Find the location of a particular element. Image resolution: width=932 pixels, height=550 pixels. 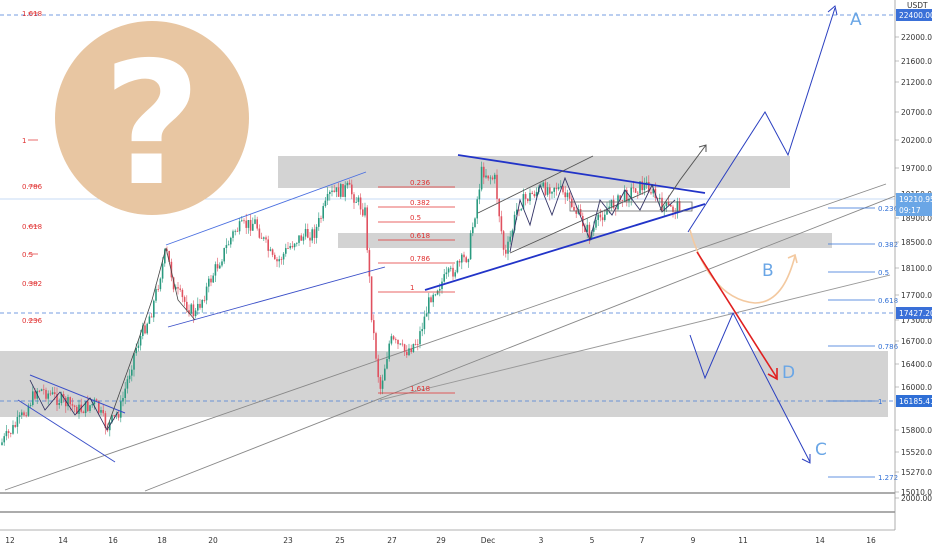

x-tick-label: 3 is located at coordinates (541, 540).